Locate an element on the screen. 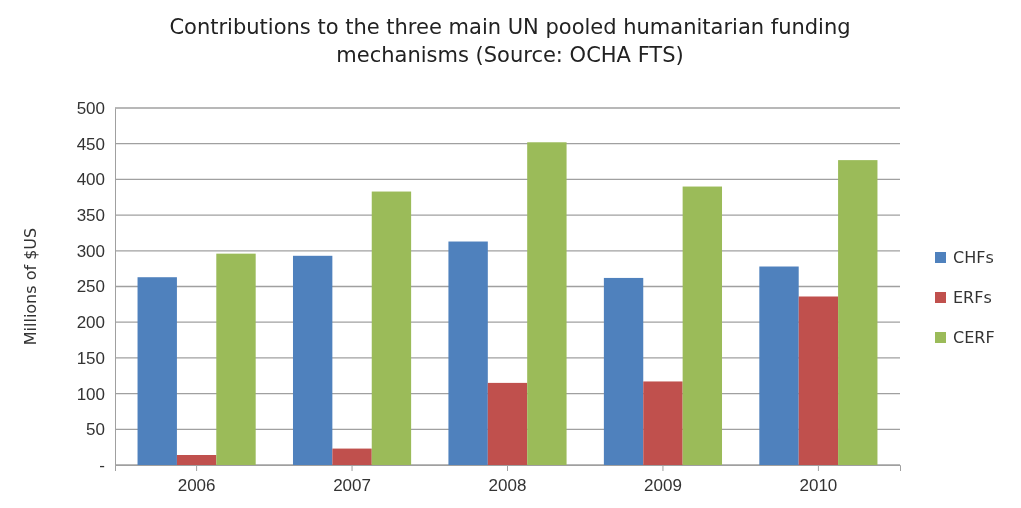 Image resolution: width=1021 pixels, height=508 pixels. y-tick-label: 500 is located at coordinates (90, 108).